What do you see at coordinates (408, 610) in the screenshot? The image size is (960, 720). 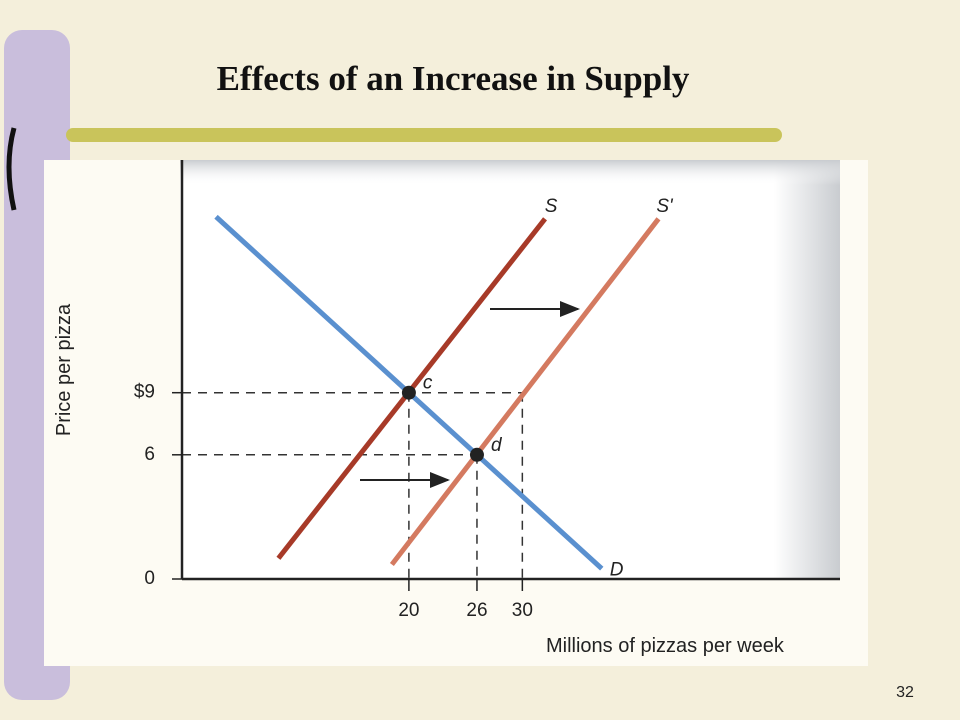 I see `x-tick-label: 20` at bounding box center [408, 610].